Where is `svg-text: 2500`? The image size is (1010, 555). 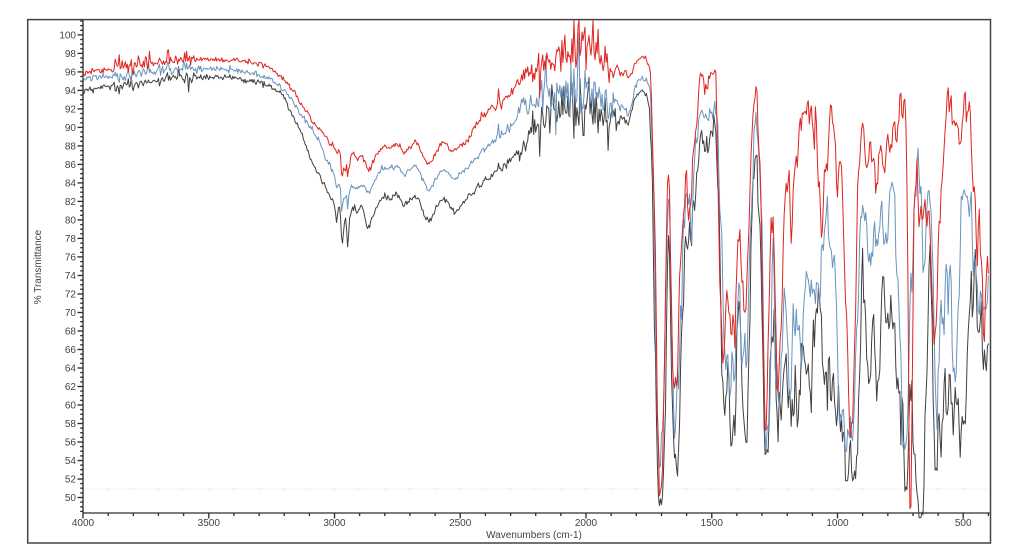 svg-text: 2500 is located at coordinates (460, 523).